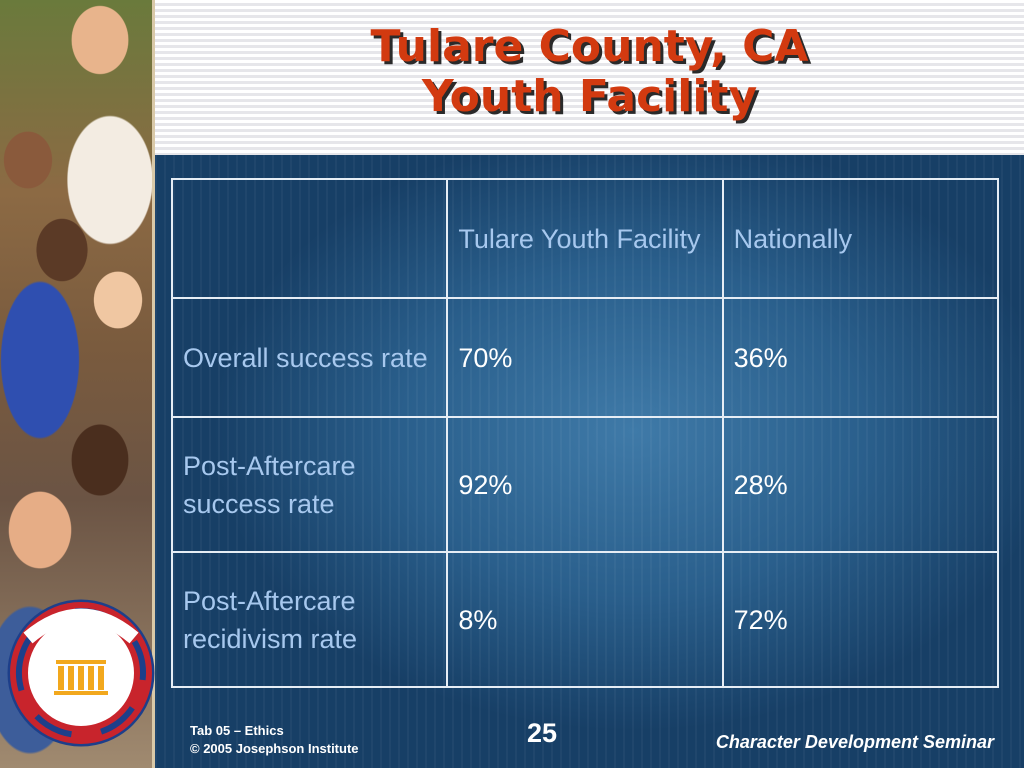 The height and width of the screenshot is (768, 1024). Describe the element at coordinates (854, 742) in the screenshot. I see `footer-seminar-title: Character Development Seminar` at that location.